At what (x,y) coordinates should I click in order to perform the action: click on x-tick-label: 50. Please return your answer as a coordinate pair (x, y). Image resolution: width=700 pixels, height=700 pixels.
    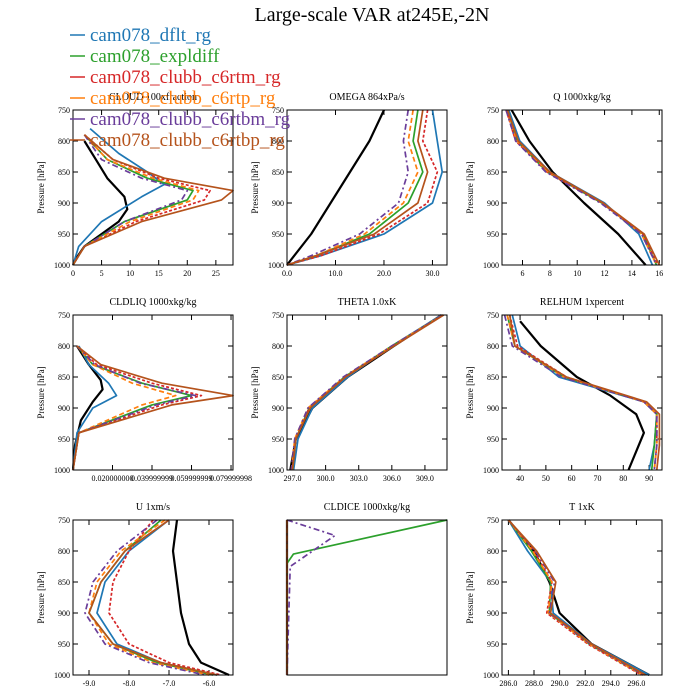
    Looking at the image, I should click on (546, 478).